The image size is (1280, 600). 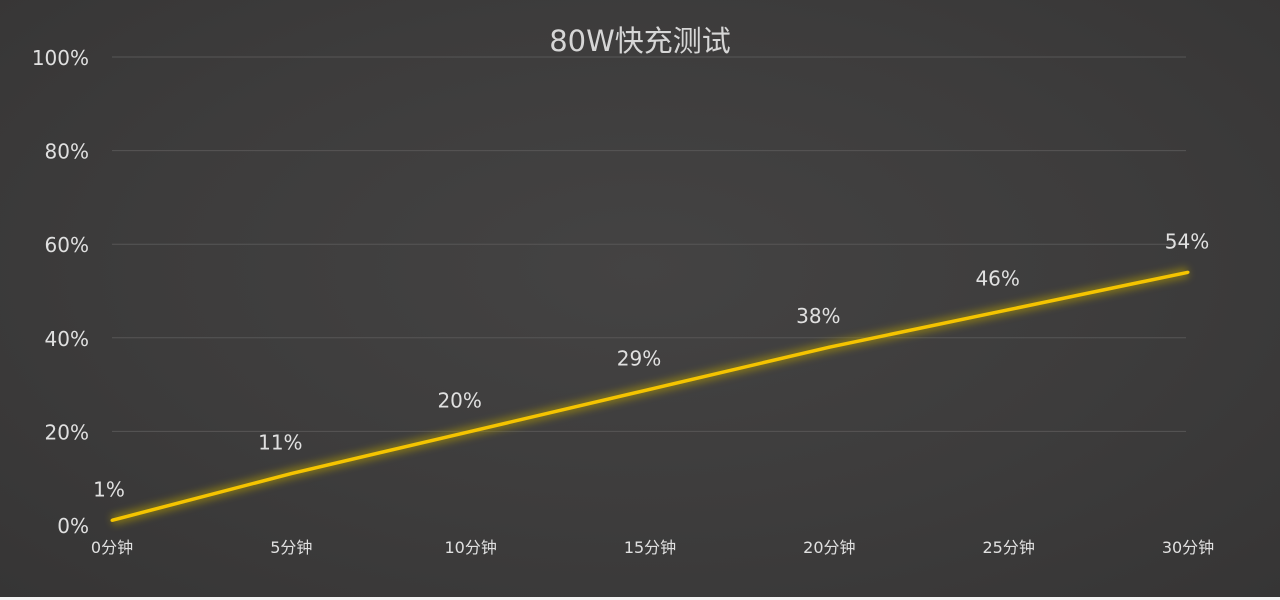 What do you see at coordinates (459, 400) in the screenshot?
I see `data-label: 20%` at bounding box center [459, 400].